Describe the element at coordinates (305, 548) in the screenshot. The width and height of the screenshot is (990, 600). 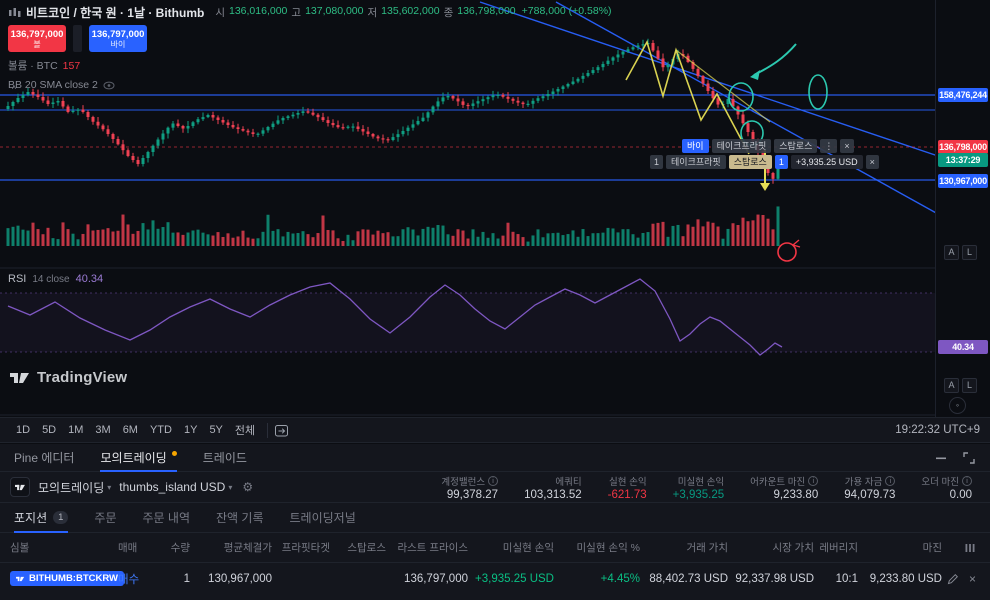
I see `col-profit-target: 프라핏타겟` at that location.